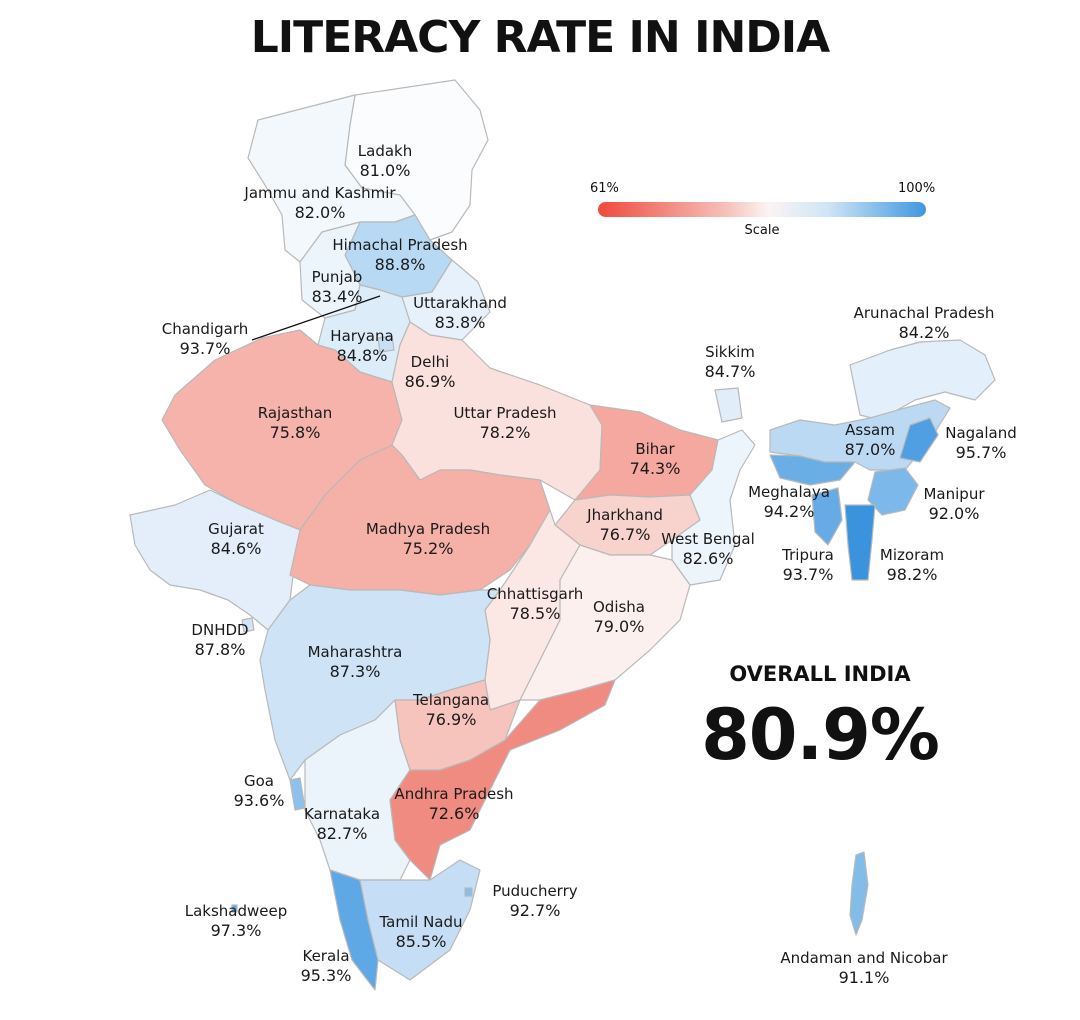  Describe the element at coordinates (535, 891) in the screenshot. I see `label-name: Puducherry` at that location.